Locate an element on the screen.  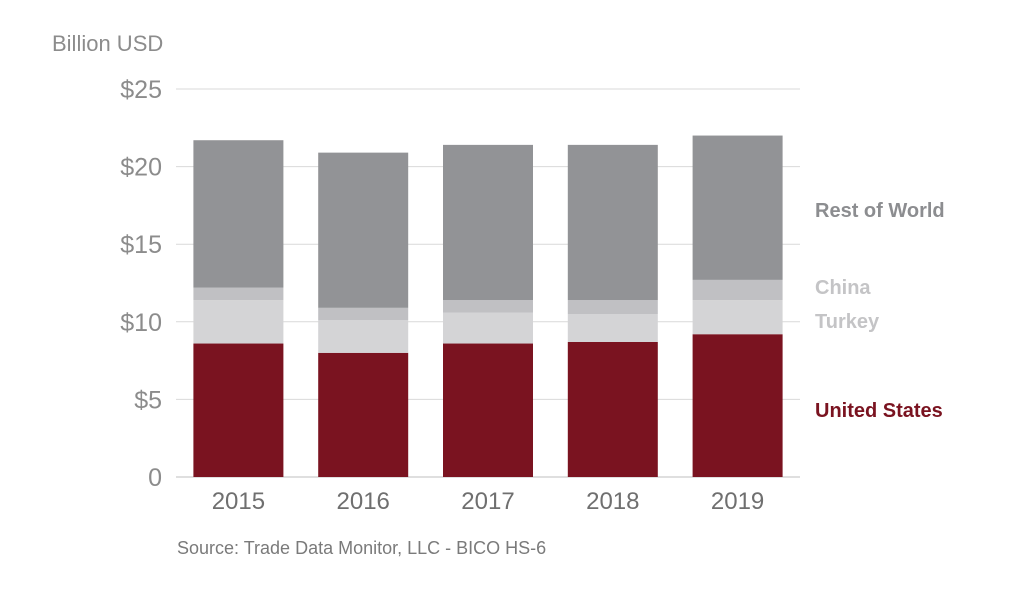
bar-segment-china-2015 is located at coordinates (238, 294).